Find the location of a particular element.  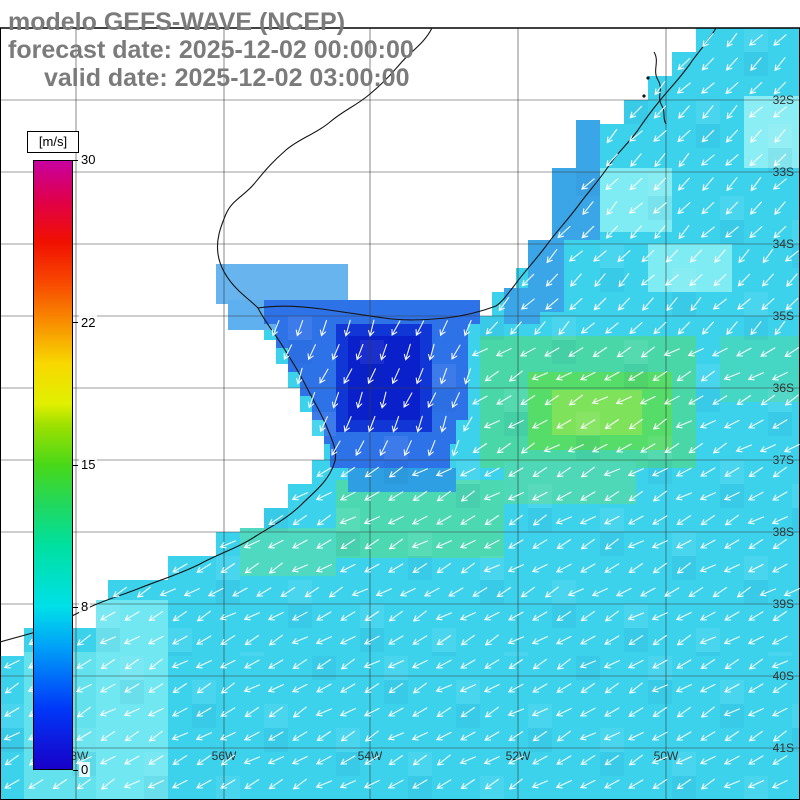

latitude-label: 33S is located at coordinates (783, 172).